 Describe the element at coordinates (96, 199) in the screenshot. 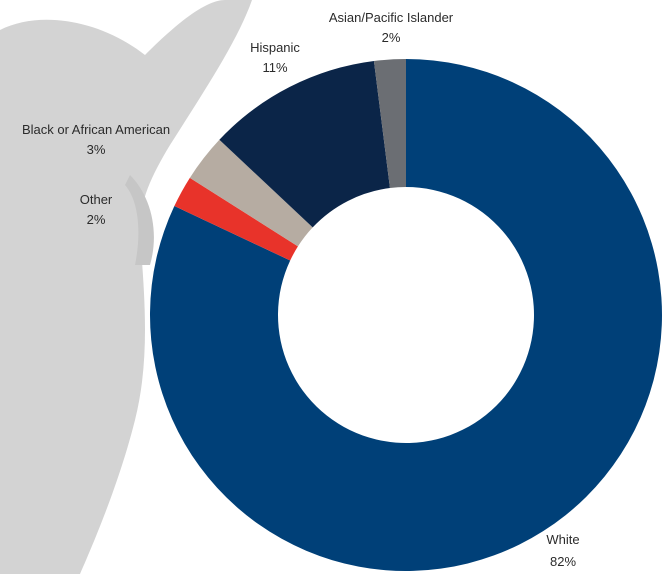

I see `slice-label-name-other: Other` at that location.